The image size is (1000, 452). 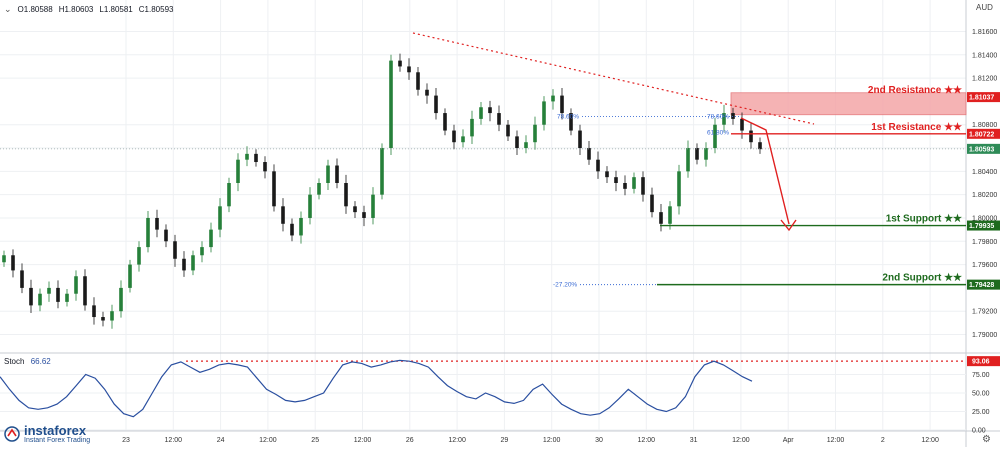 What do you see at coordinates (984, 172) in the screenshot?
I see `y-tick-label: 1.80400` at bounding box center [984, 172].